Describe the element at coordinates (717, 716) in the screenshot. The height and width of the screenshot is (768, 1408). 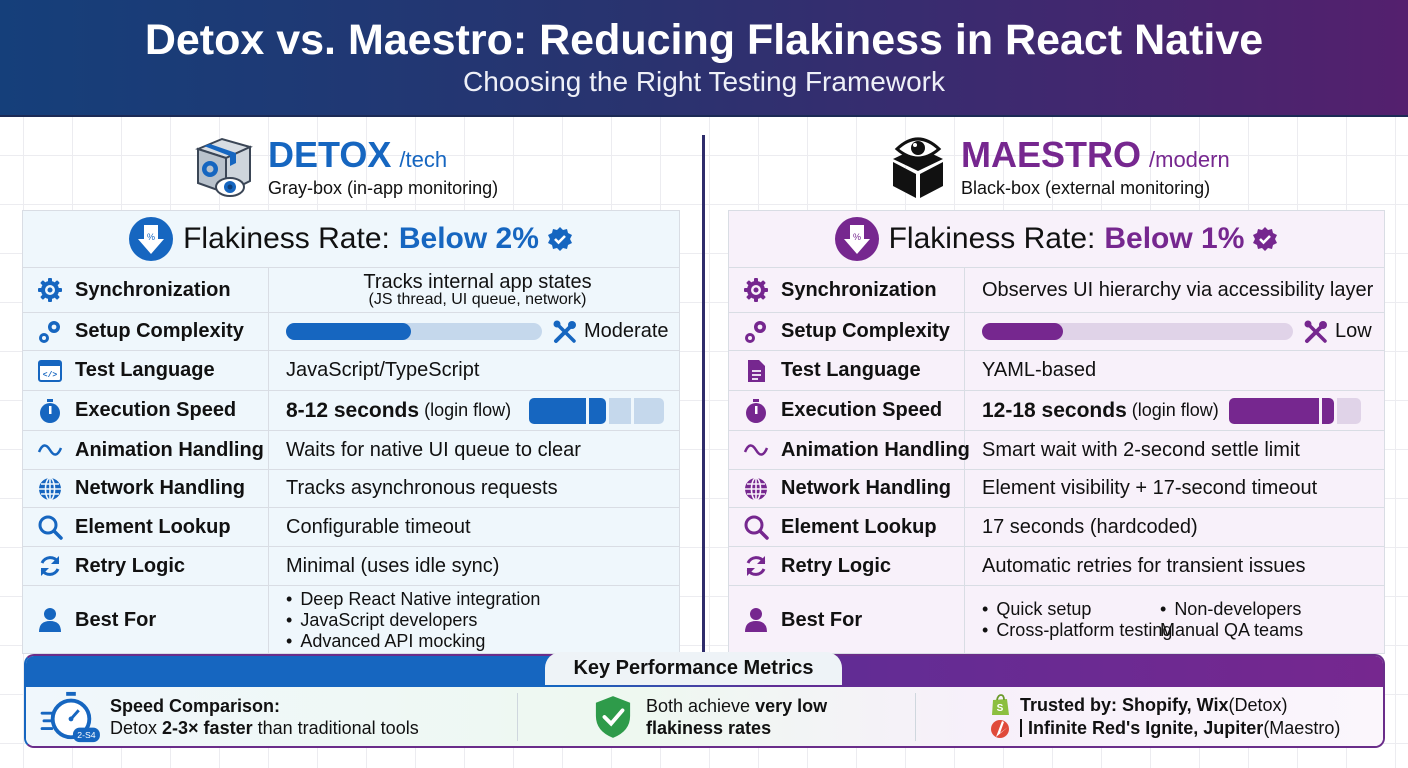
I see `flakiness-summary: Both achieve very low flakiness rates` at that location.